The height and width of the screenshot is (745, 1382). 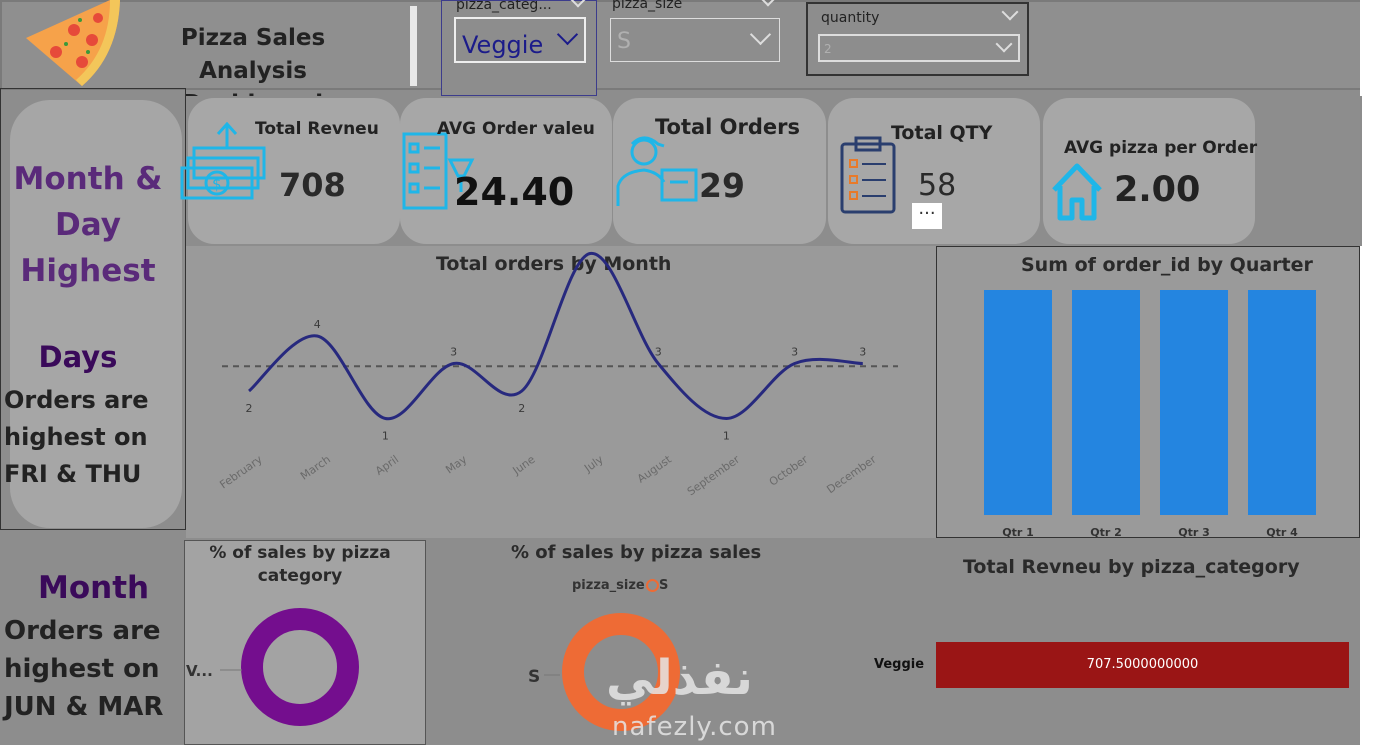 What do you see at coordinates (554, 264) in the screenshot?
I see `line-chart-title: Total orders by Month` at bounding box center [554, 264].